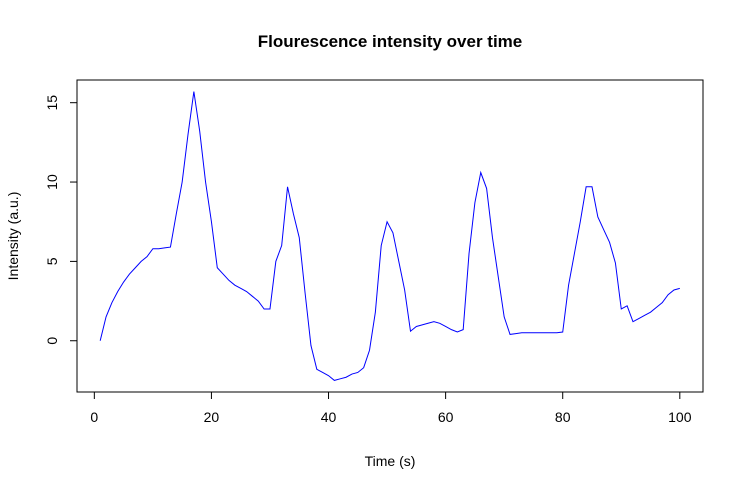 The image size is (744, 489). I want to click on y-tick-label: 15, so click(52, 103).